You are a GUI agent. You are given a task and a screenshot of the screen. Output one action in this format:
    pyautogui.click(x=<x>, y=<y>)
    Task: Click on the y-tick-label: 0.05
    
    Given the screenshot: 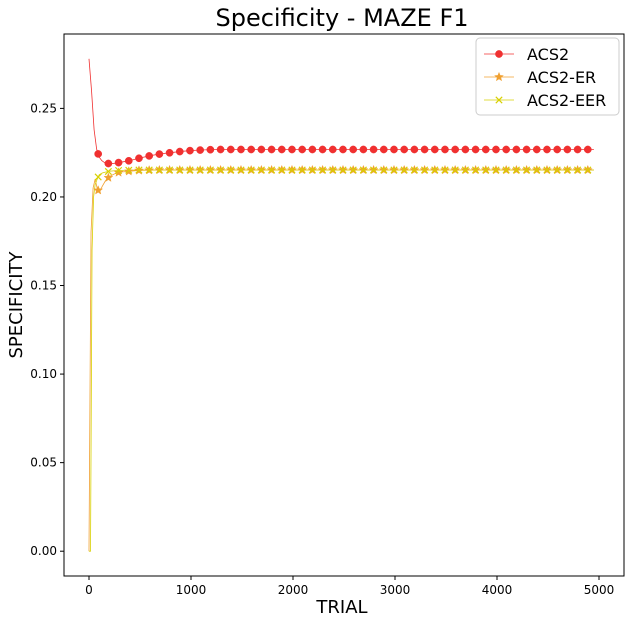 What is the action you would take?
    pyautogui.click(x=43, y=463)
    